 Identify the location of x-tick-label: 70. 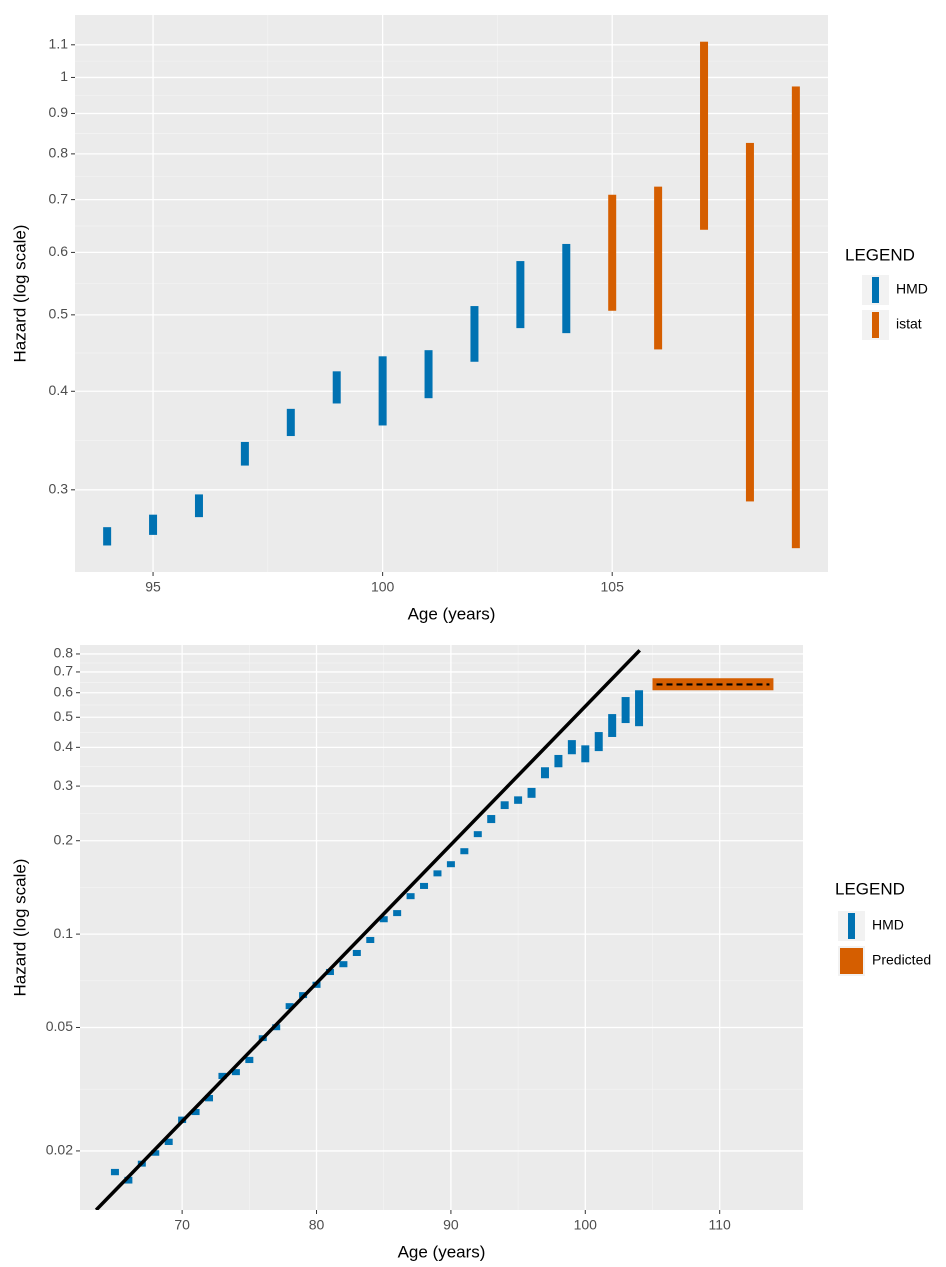
(182, 1225).